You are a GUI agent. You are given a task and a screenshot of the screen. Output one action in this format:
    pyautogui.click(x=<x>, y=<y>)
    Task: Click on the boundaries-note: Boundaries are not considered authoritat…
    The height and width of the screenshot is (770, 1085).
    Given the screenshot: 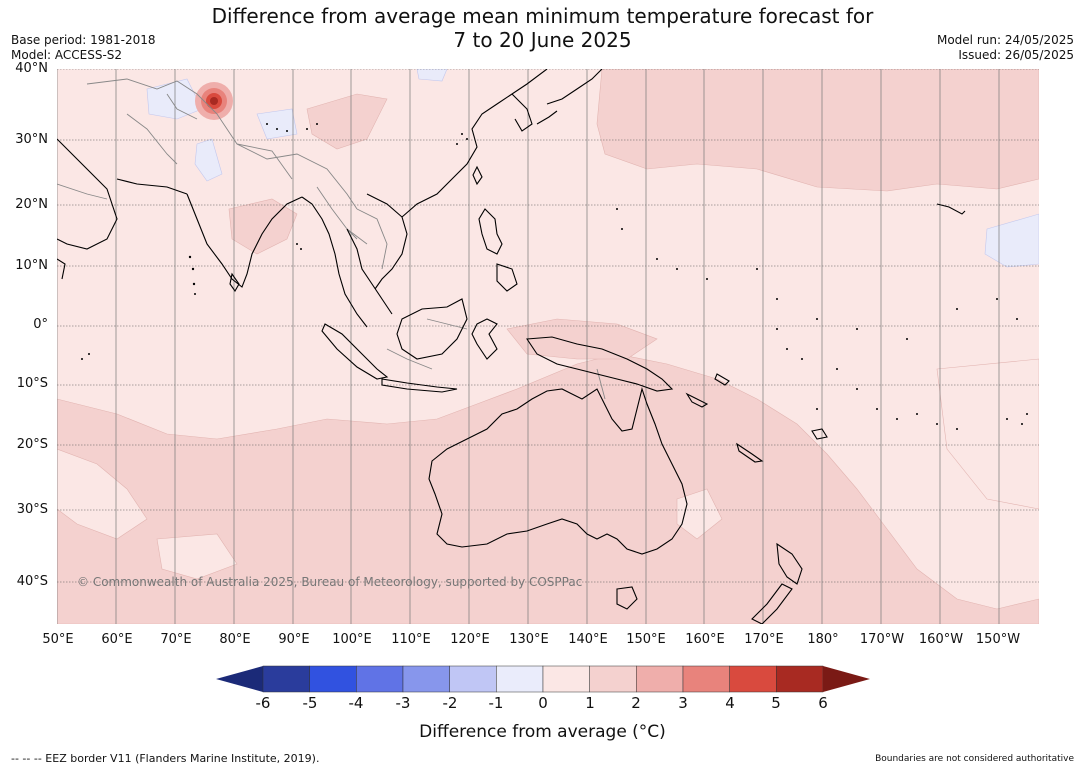 What is the action you would take?
    pyautogui.click(x=974, y=759)
    